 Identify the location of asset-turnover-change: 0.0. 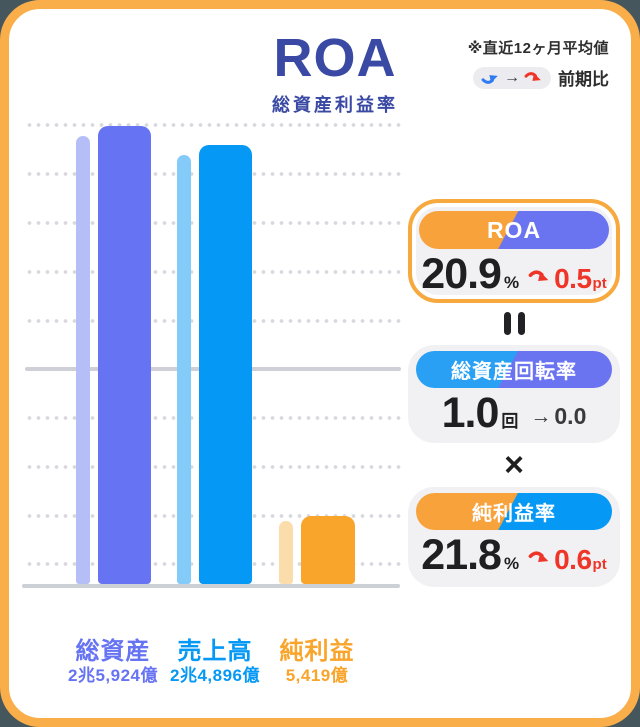
(570, 415).